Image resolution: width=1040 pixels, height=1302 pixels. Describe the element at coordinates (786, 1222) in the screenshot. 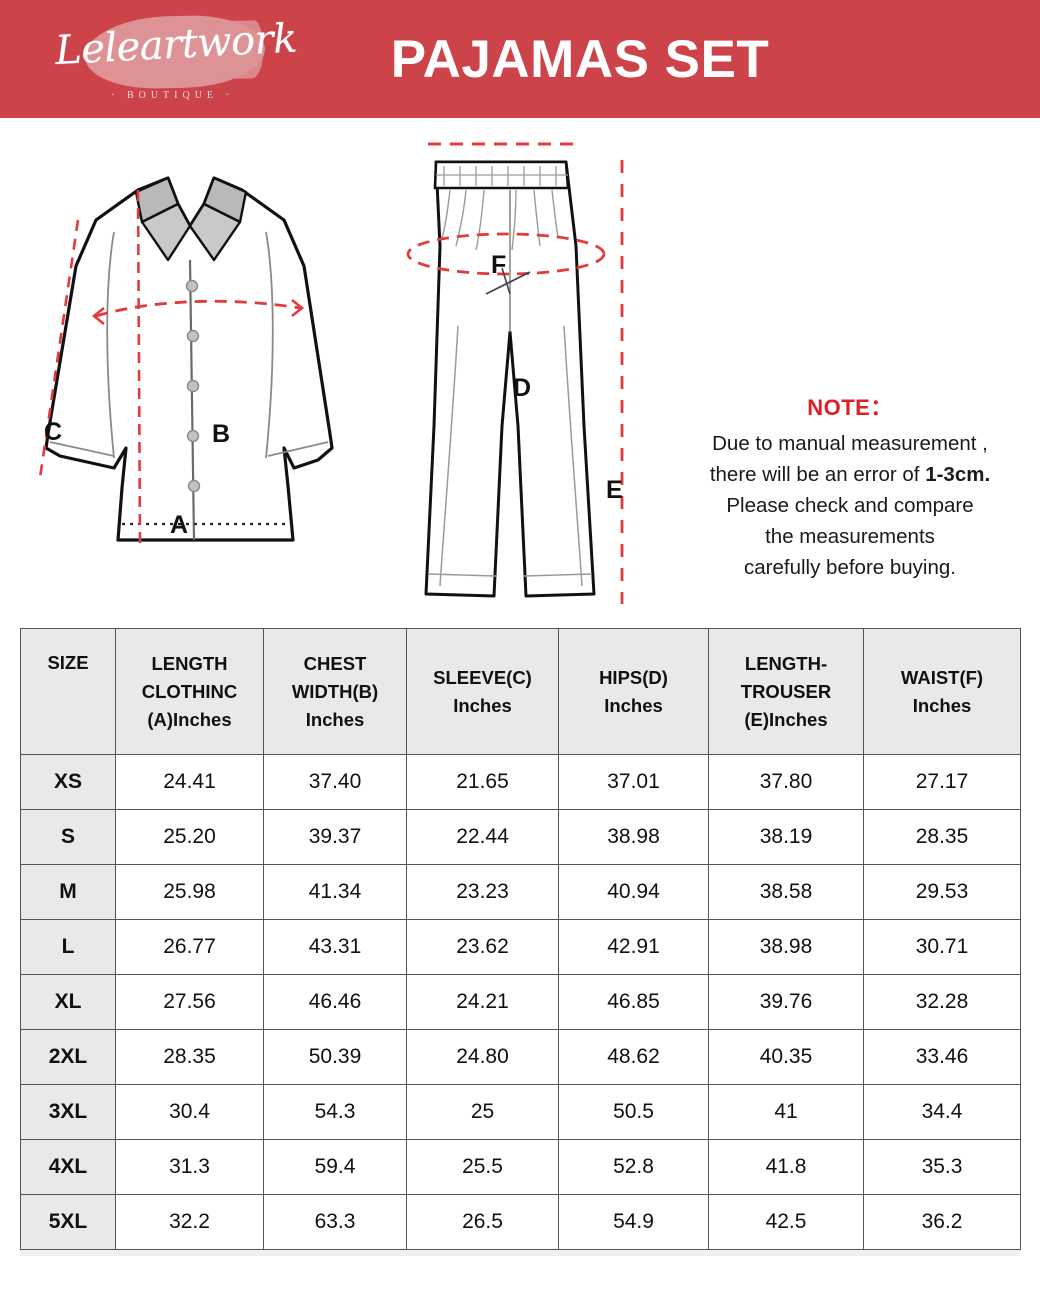

I see `measurement-cell: 42.5` at that location.